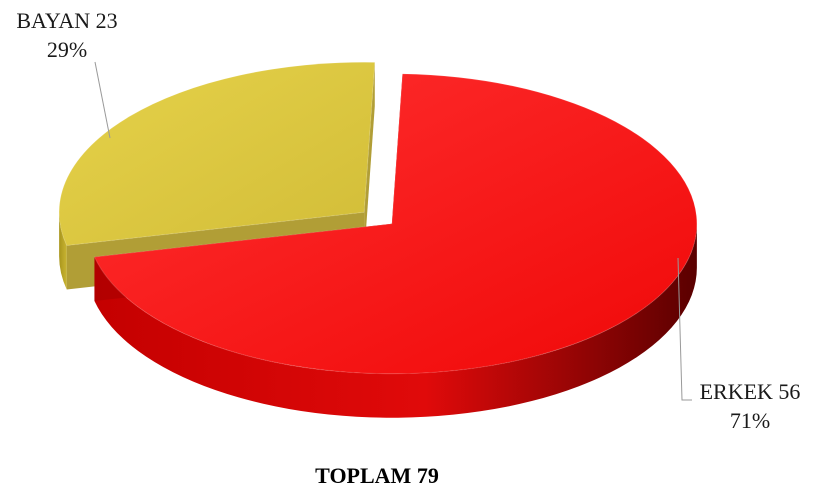 The height and width of the screenshot is (493, 813). I want to click on pie-face-bayan, so click(369, 159).